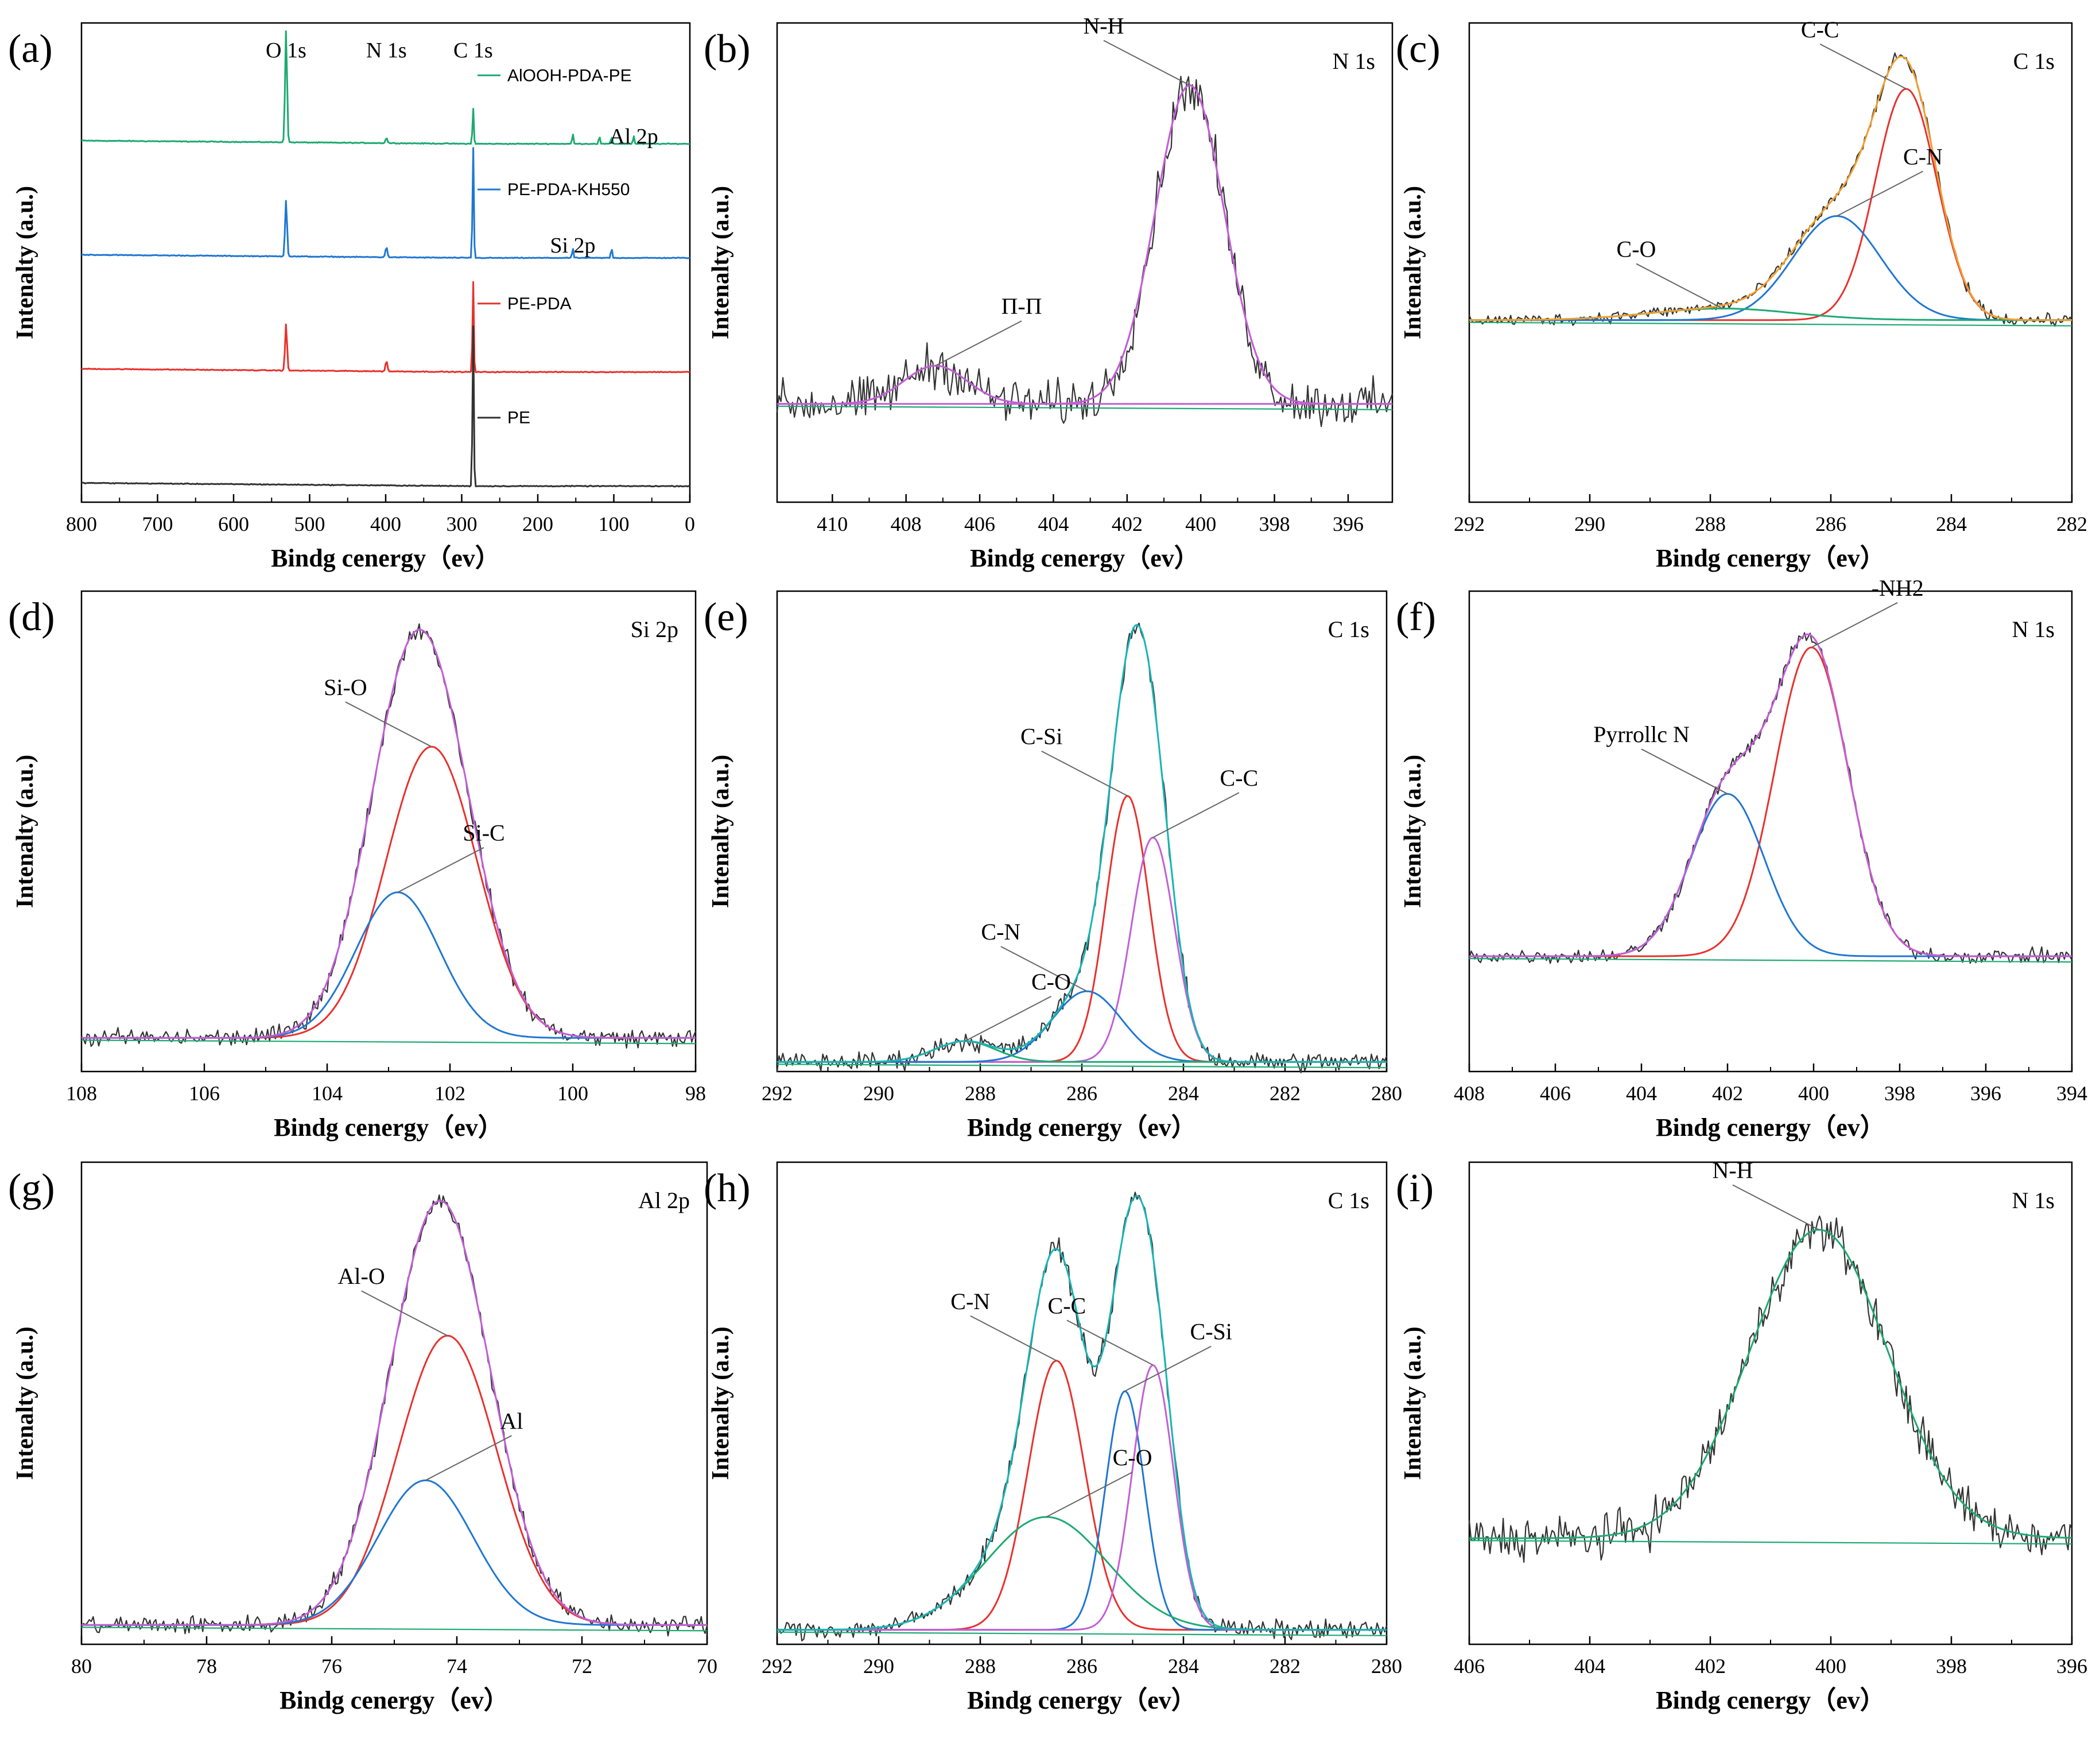 Image resolution: width=2100 pixels, height=1739 pixels. Describe the element at coordinates (1636, 249) in the screenshot. I see `peak-annotation: C-O` at that location.